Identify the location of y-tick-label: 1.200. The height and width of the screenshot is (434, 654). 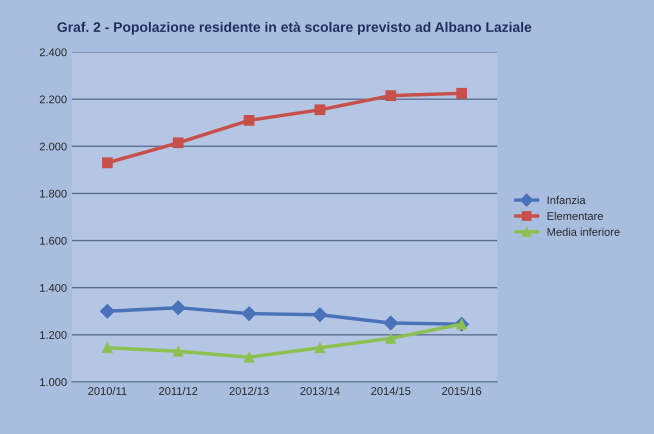
(53, 335).